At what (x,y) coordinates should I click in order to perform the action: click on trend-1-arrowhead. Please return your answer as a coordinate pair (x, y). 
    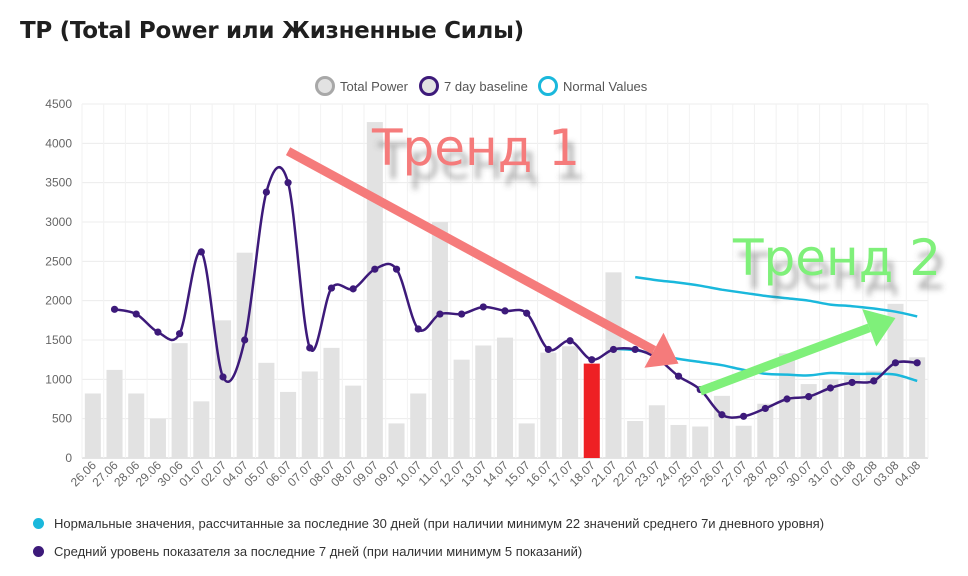
    Looking at the image, I should click on (661, 350).